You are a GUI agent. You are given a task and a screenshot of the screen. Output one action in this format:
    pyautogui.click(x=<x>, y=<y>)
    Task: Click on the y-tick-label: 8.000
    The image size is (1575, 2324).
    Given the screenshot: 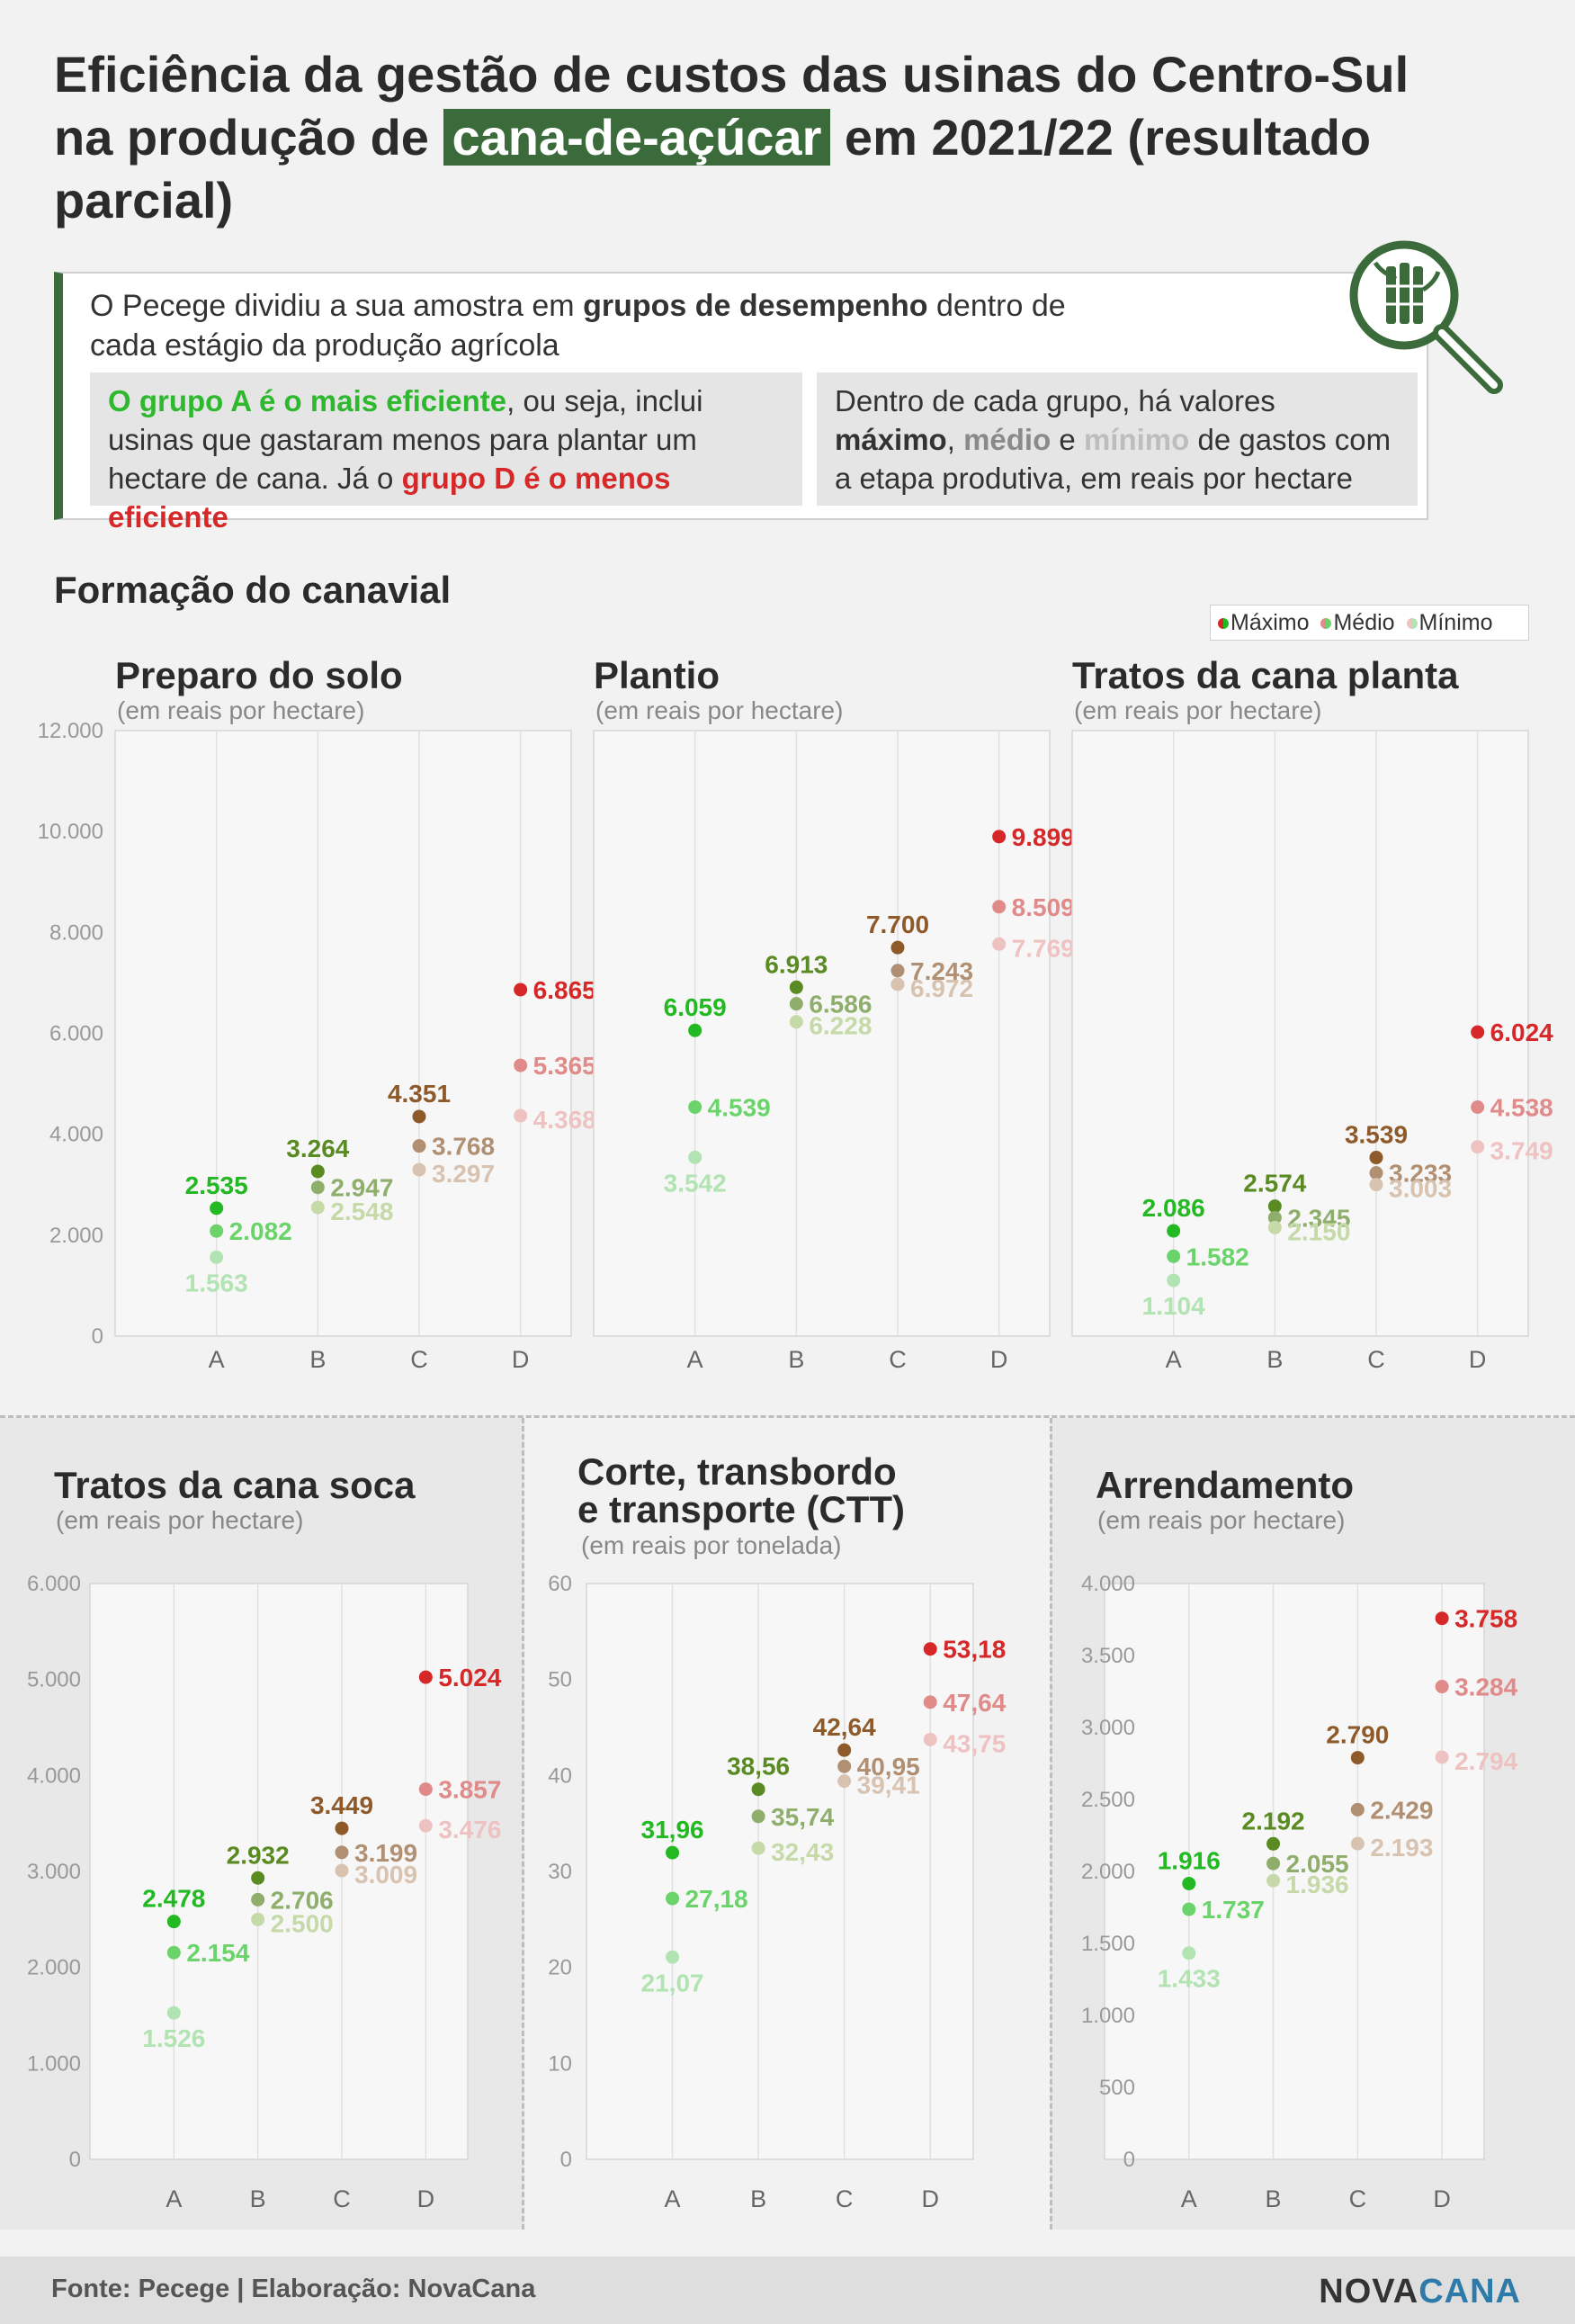 What is the action you would take?
    pyautogui.click(x=76, y=932)
    